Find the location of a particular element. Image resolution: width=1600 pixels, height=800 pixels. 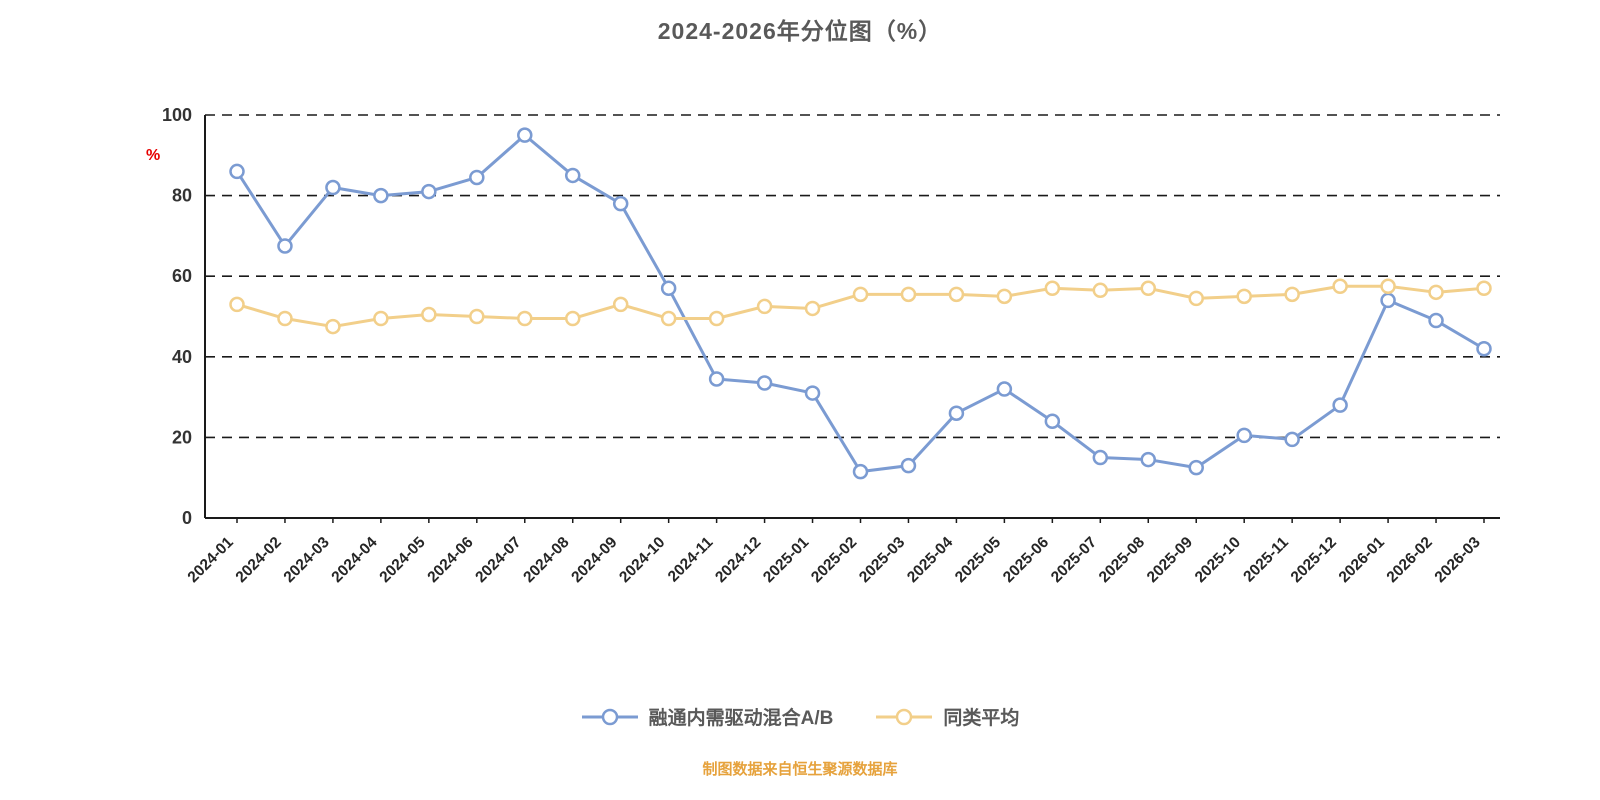

svg-text: 2025-06 is located at coordinates (1026, 560).